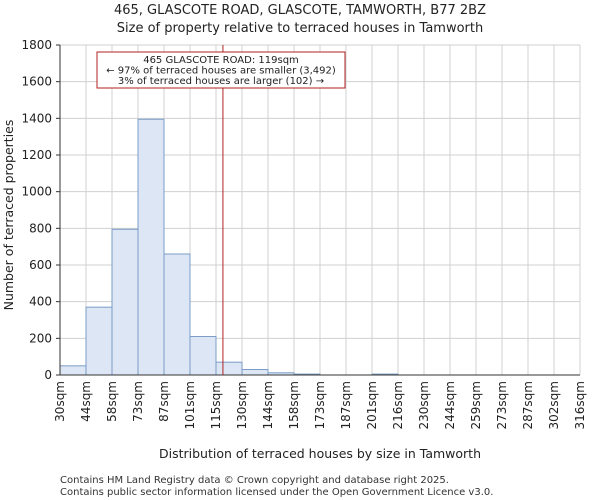  What do you see at coordinates (36, 82) in the screenshot?
I see `y-tick-1600: 1600` at bounding box center [36, 82].